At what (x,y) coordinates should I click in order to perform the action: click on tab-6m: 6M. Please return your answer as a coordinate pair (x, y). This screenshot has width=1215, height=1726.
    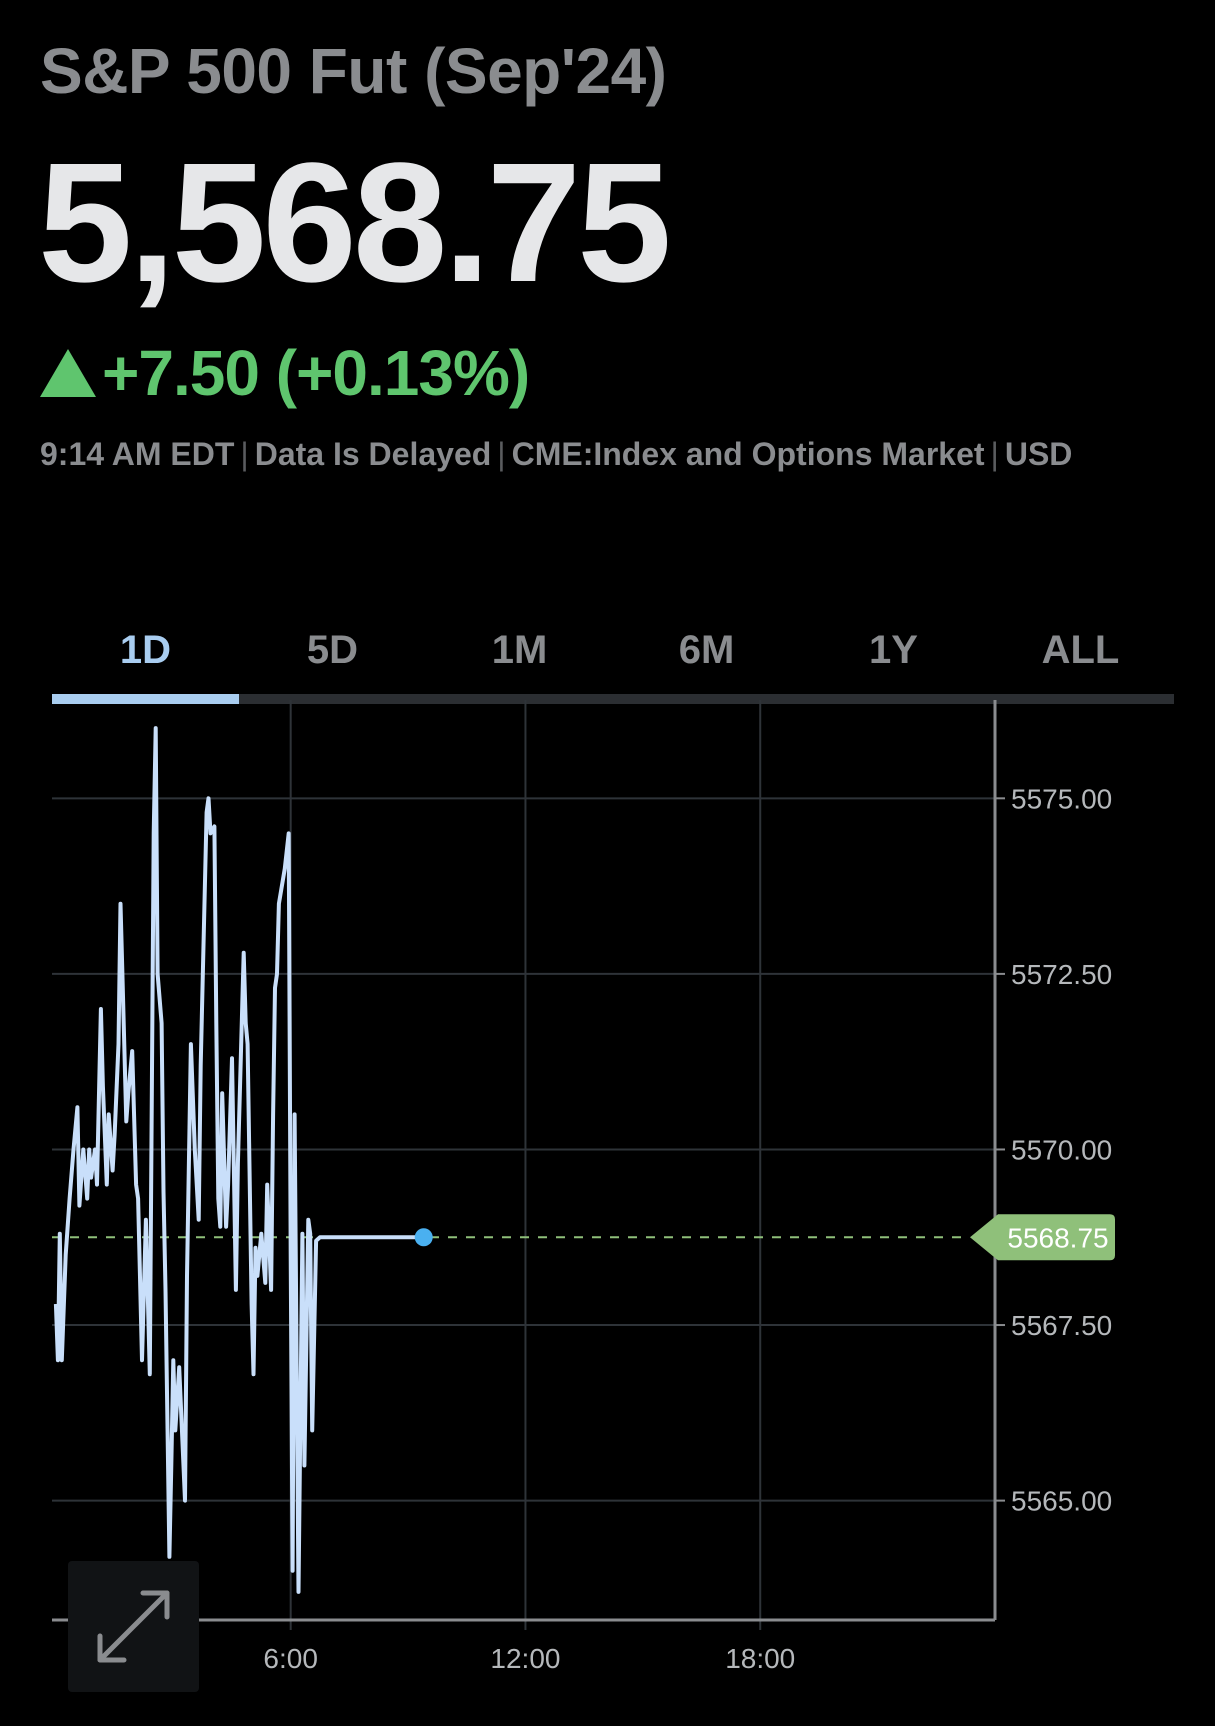
    Looking at the image, I should click on (706, 650).